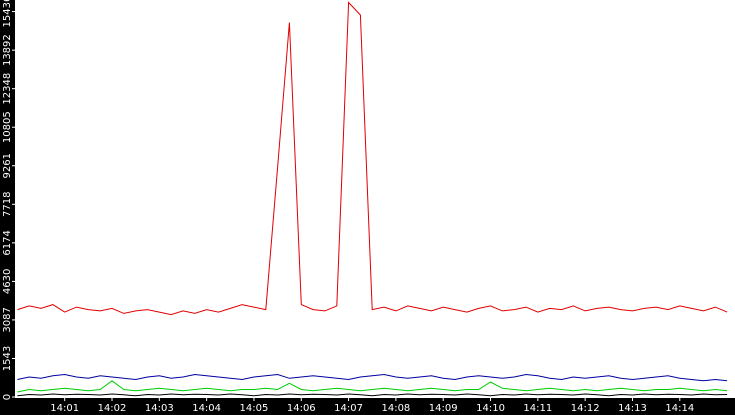 Image resolution: width=735 pixels, height=415 pixels. I want to click on x-tick-label: 14:02, so click(112, 408).